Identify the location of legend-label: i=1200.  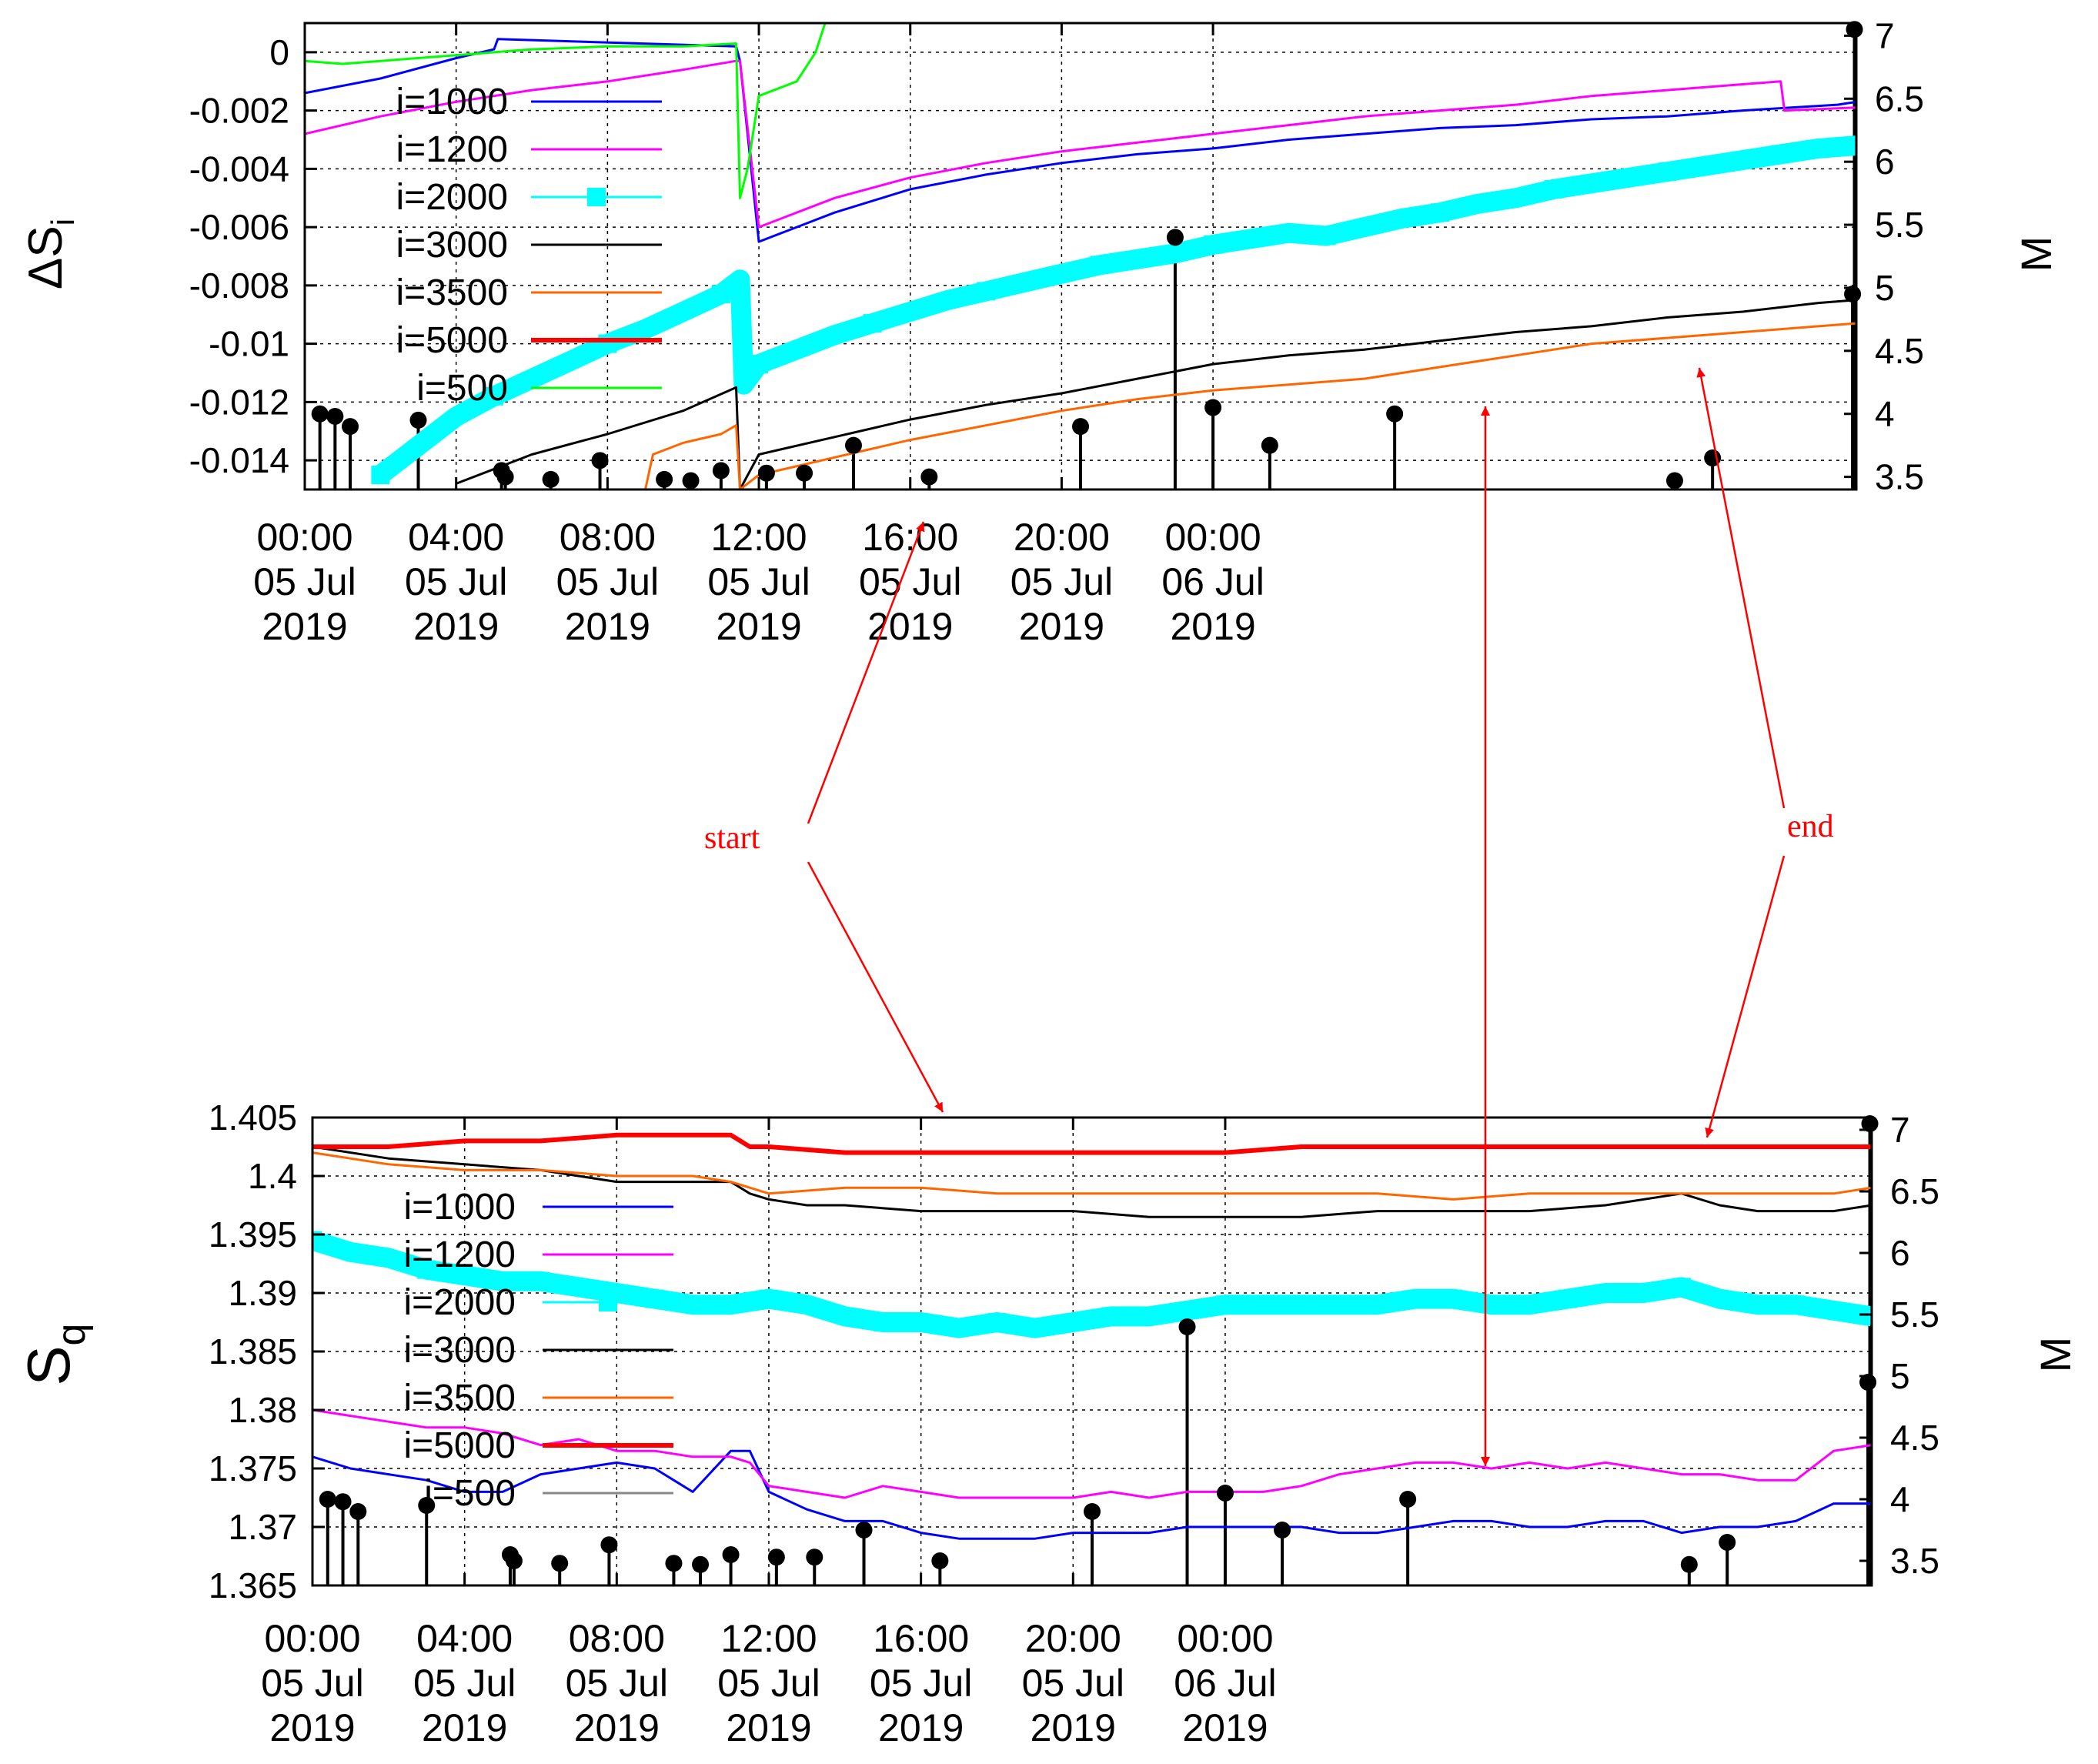
(452, 150).